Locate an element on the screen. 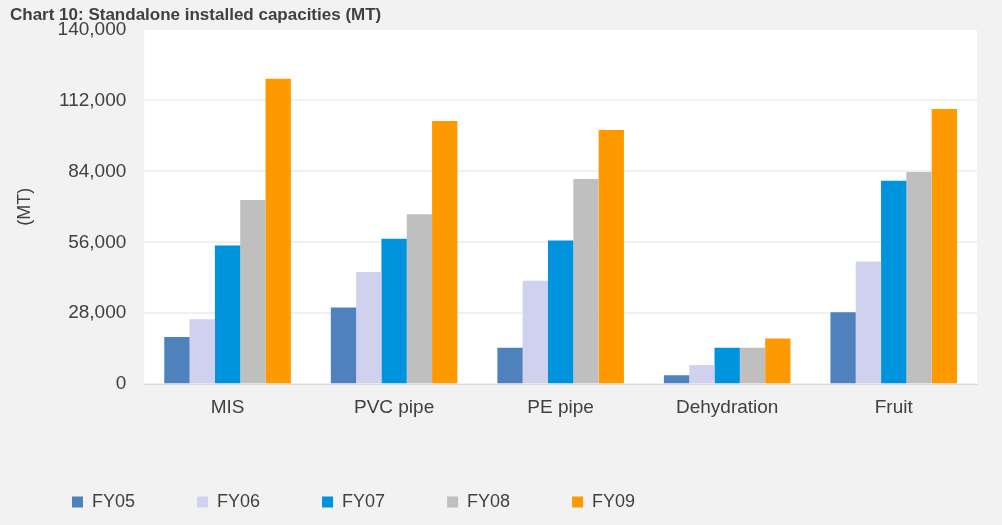 The image size is (1002, 525). legend-label: FY07 is located at coordinates (364, 500).